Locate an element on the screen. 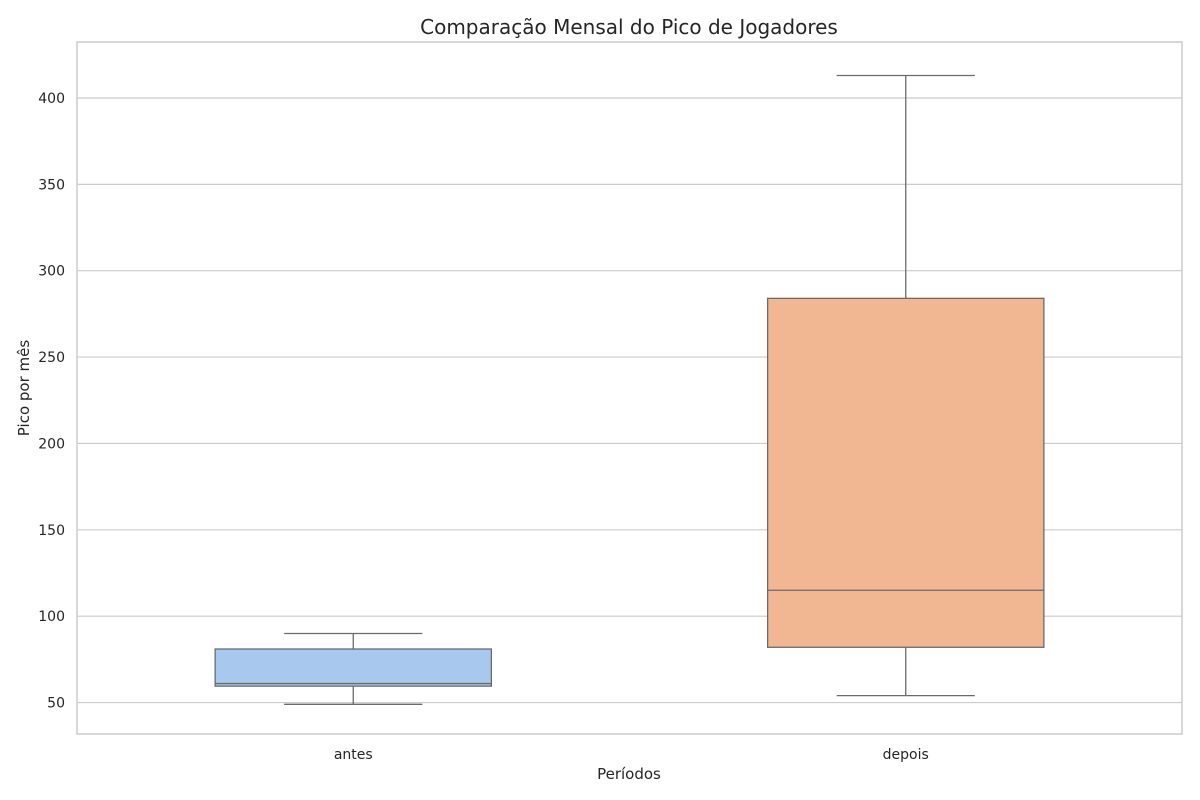 This screenshot has width=1200, height=800. y-tick-label: 100 is located at coordinates (51, 617).